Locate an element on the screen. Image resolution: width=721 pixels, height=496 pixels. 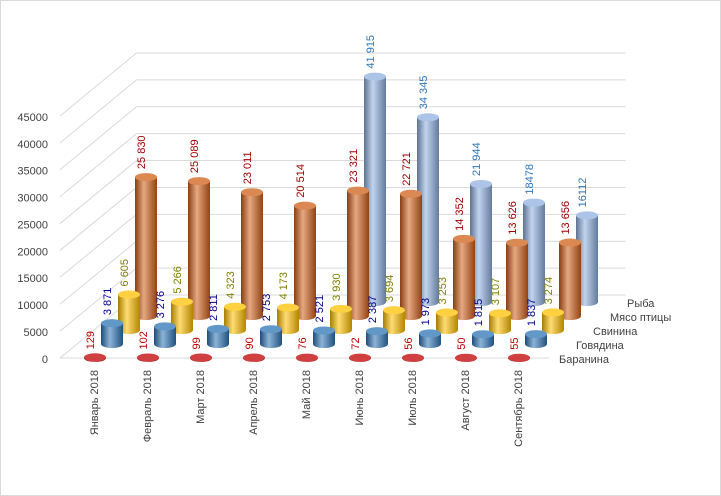
value-label: 41 915 is located at coordinates (371, 52).